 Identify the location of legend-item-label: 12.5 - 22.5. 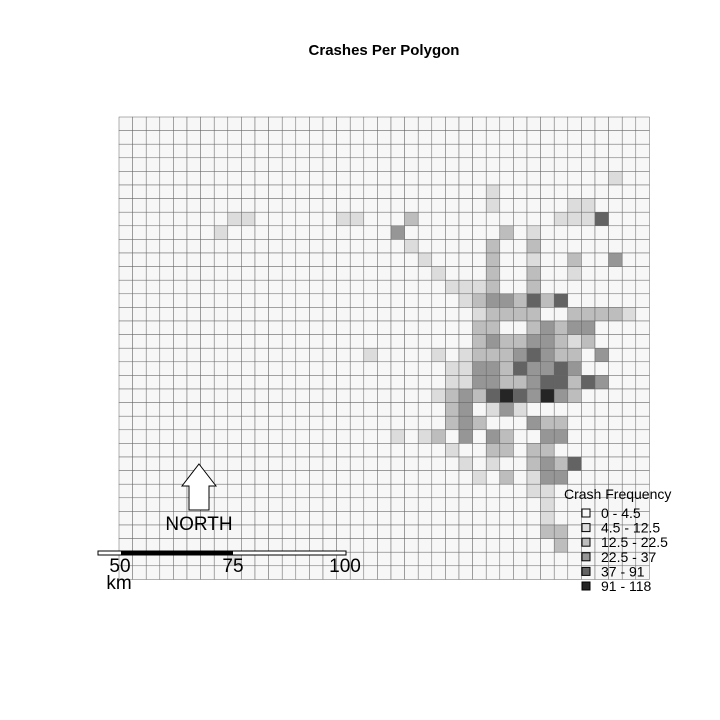
(634, 542).